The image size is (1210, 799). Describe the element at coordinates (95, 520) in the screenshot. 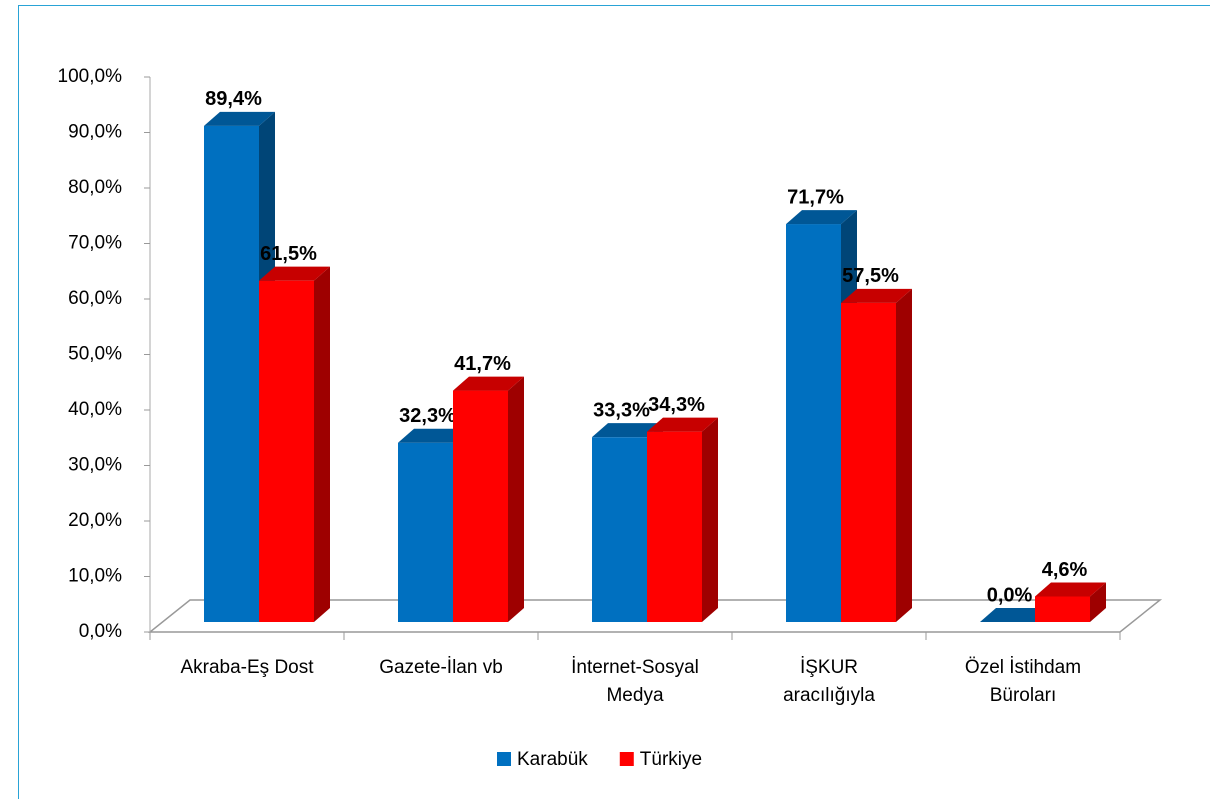

I see `y-tick-label: 20,0%` at that location.